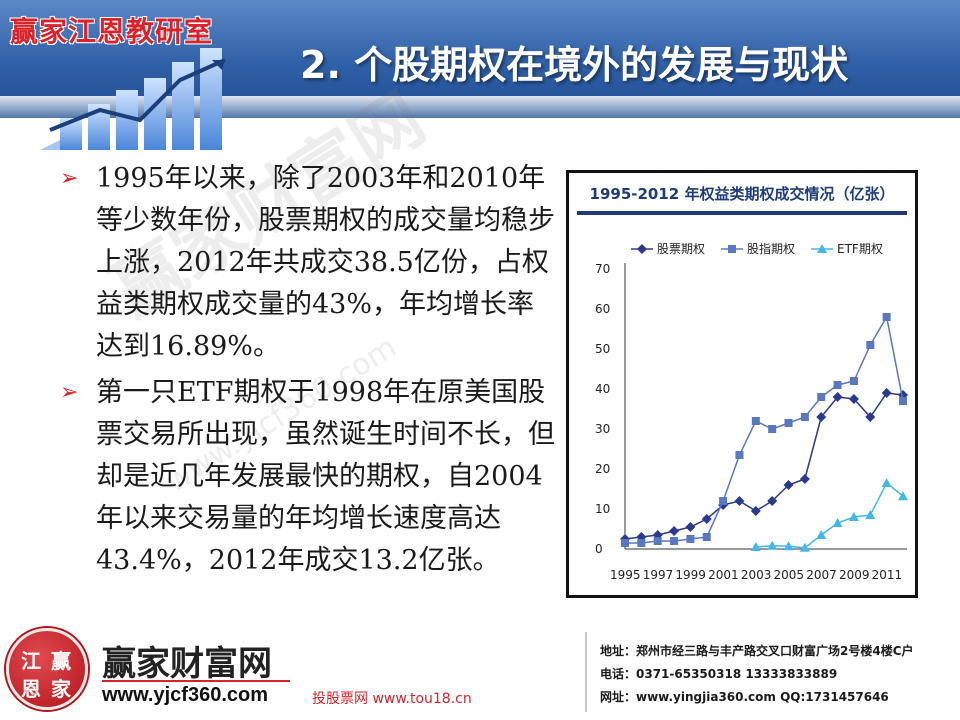  Describe the element at coordinates (392, 699) in the screenshot. I see `footer-partner-link: 投股票网 www.tou18.cn` at that location.